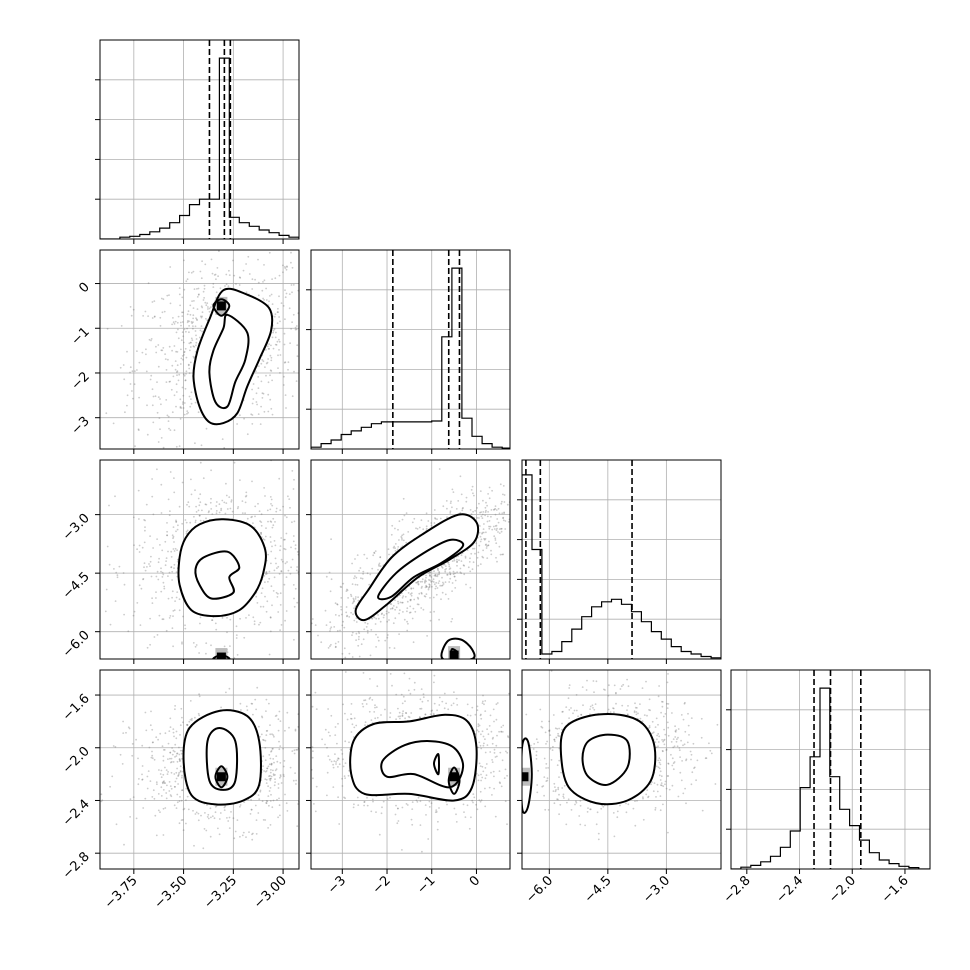 This screenshot has width=970, height=970. Describe the element at coordinates (830, 769) in the screenshot. I see `panel-frame` at that location.